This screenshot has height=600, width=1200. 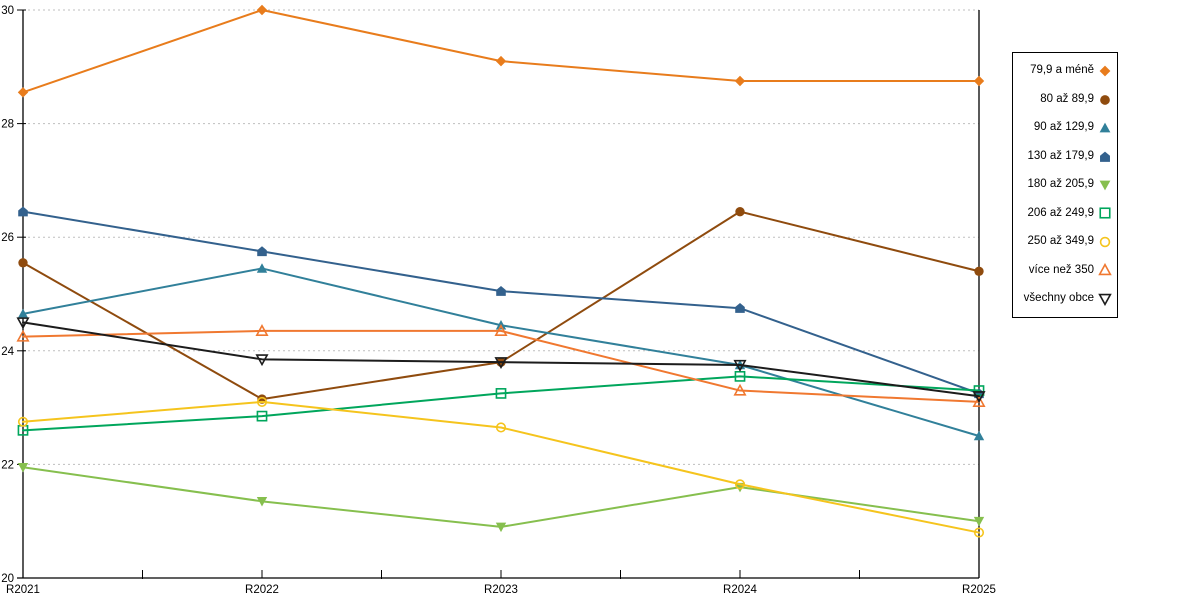 I want to click on pentagon-marker-icon, so click(x=1105, y=156).